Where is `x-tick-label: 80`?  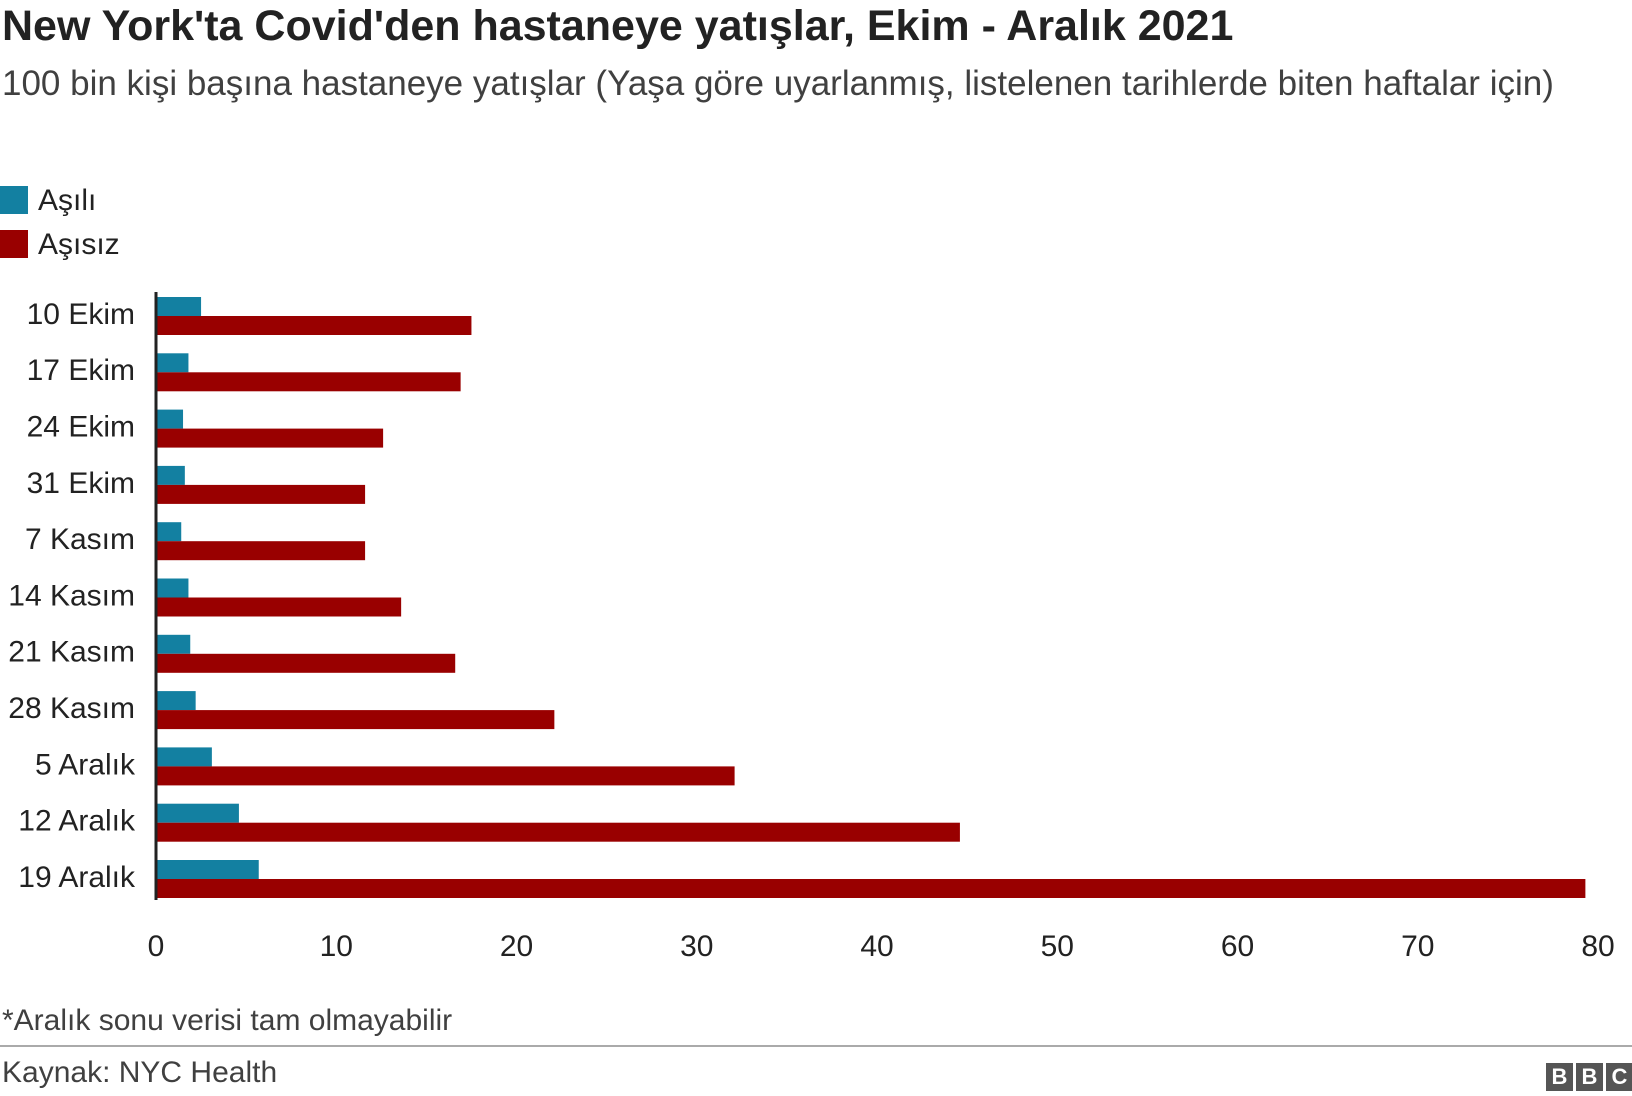 x-tick-label: 80 is located at coordinates (1597, 946).